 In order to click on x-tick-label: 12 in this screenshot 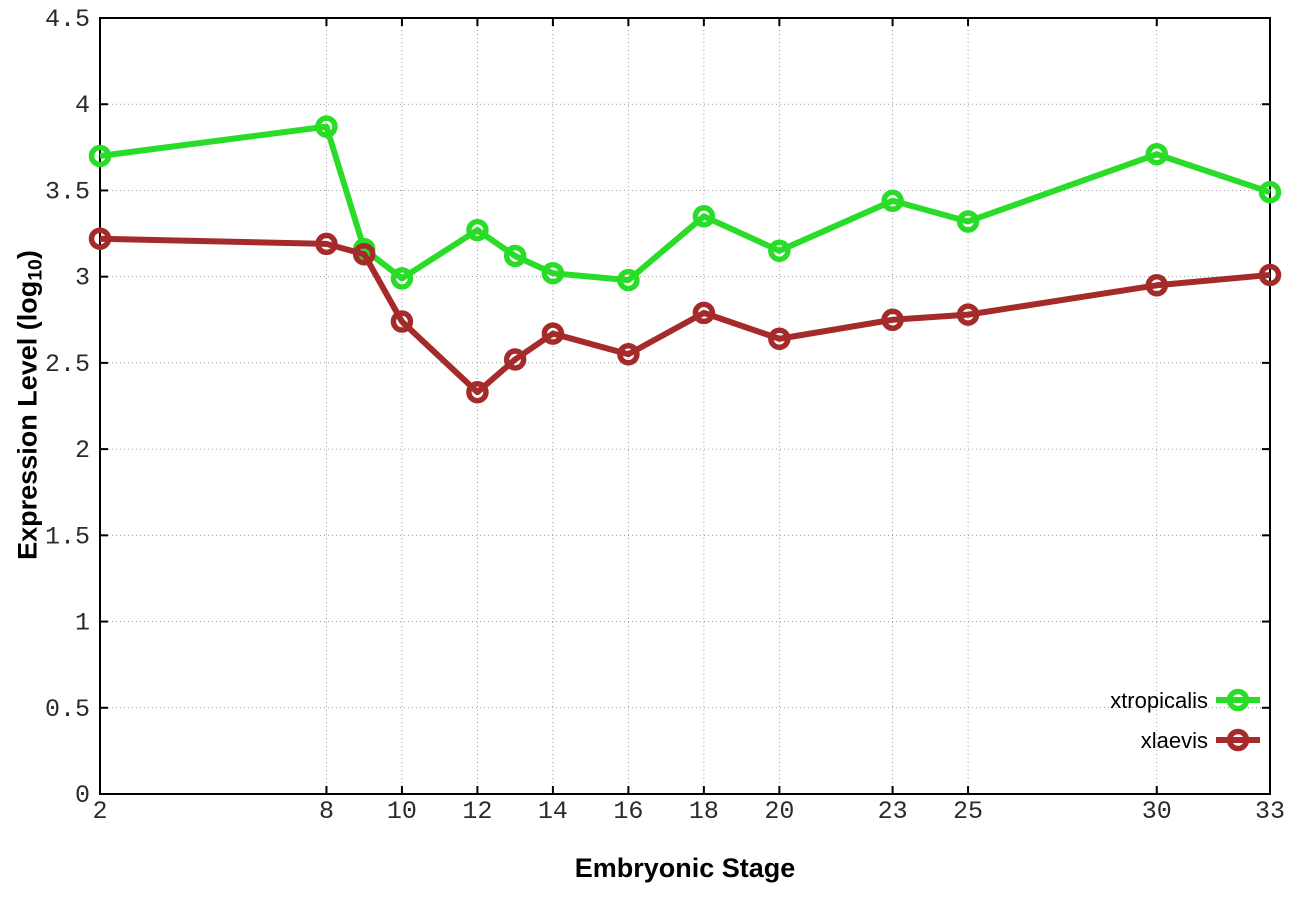, I will do `click(477, 811)`.